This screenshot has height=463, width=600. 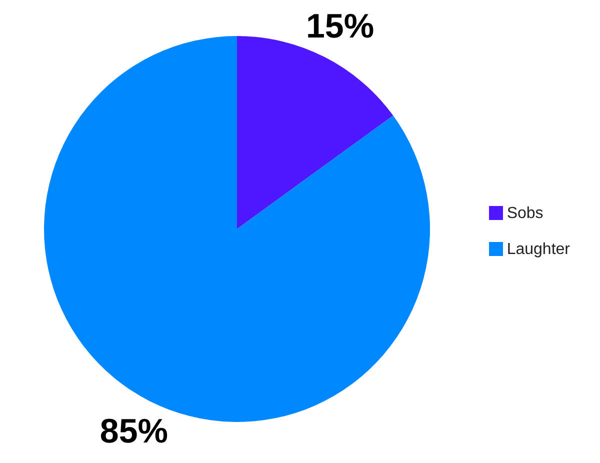 What do you see at coordinates (525, 213) in the screenshot?
I see `legend-label: Sobs` at bounding box center [525, 213].